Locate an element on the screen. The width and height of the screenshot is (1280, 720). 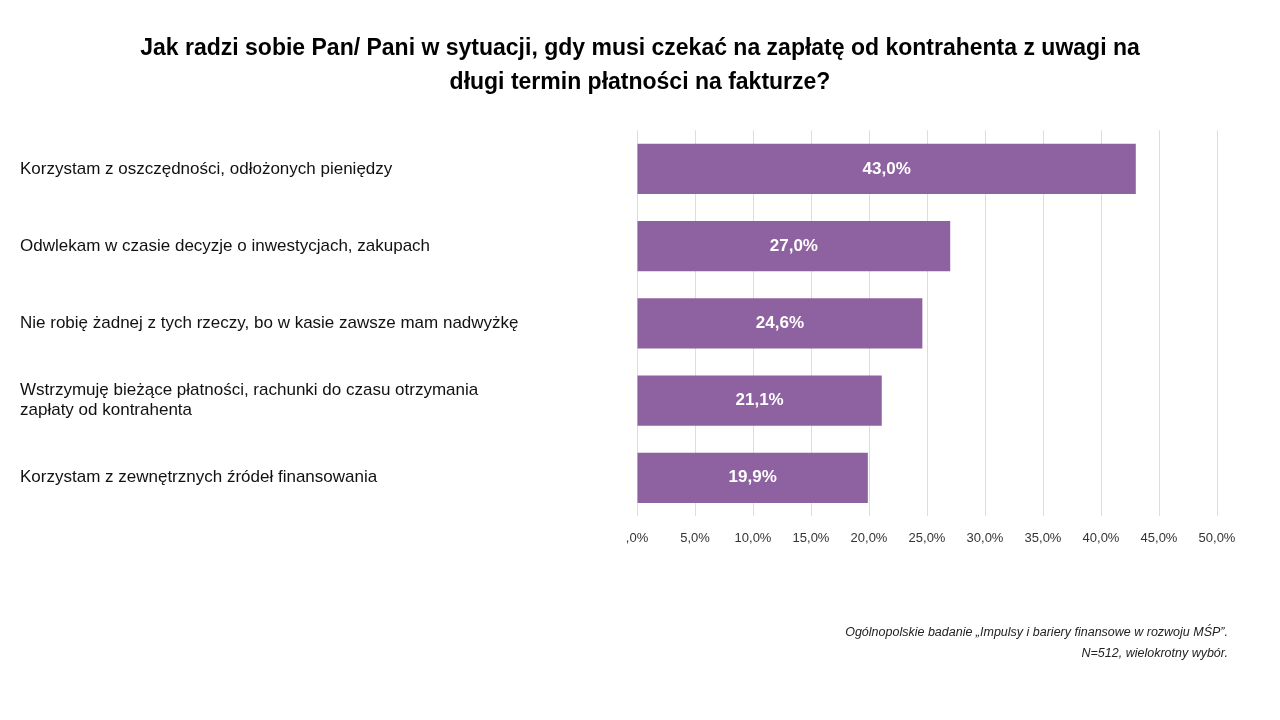
chart-title: Jak radzi sobie Pan/ Pani w sytuacji, gdy musi czekać na zapłatę od kontrahenta z uwagi na długi termin płatności na fakturze? is located at coordinates (640, 64).